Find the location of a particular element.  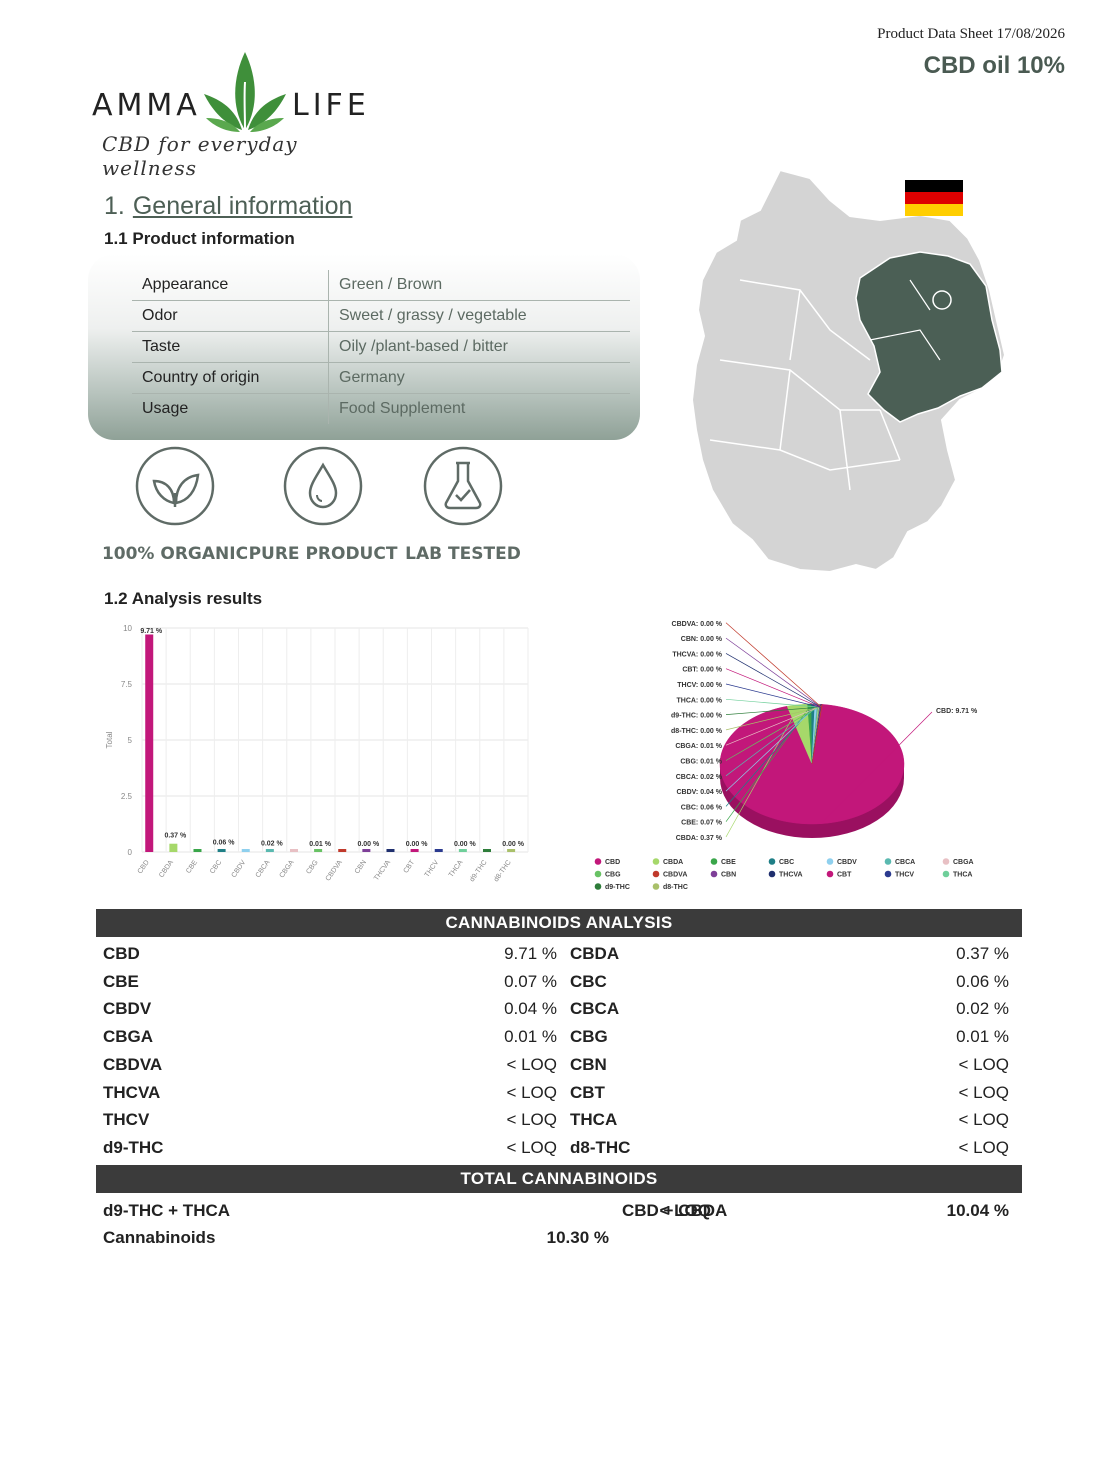

cannabinoid-name: CBG is located at coordinates (589, 1037).